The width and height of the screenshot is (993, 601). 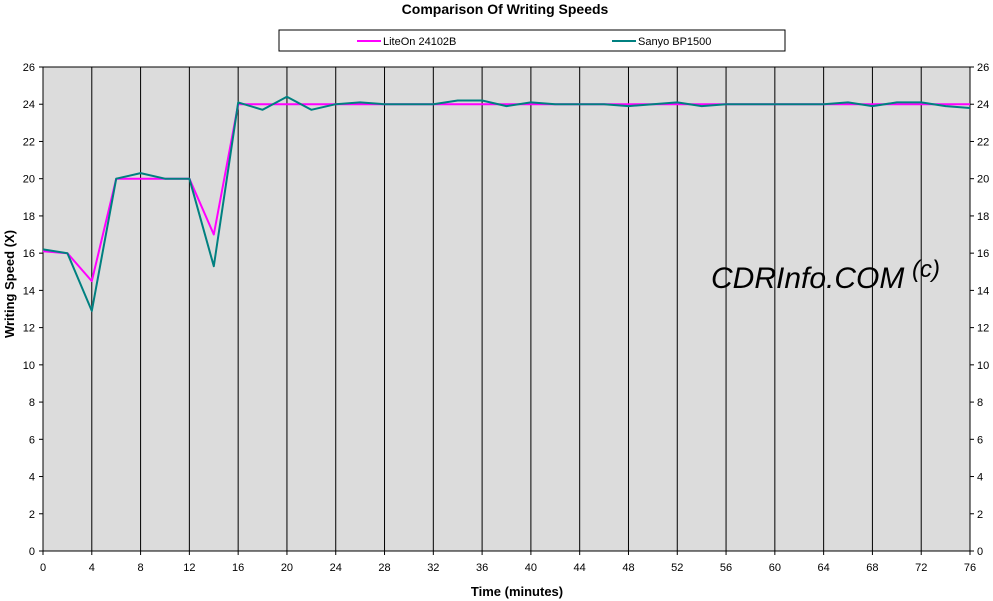 What do you see at coordinates (29, 329) in the screenshot?
I see `y-tick-label-left: 12` at bounding box center [29, 329].